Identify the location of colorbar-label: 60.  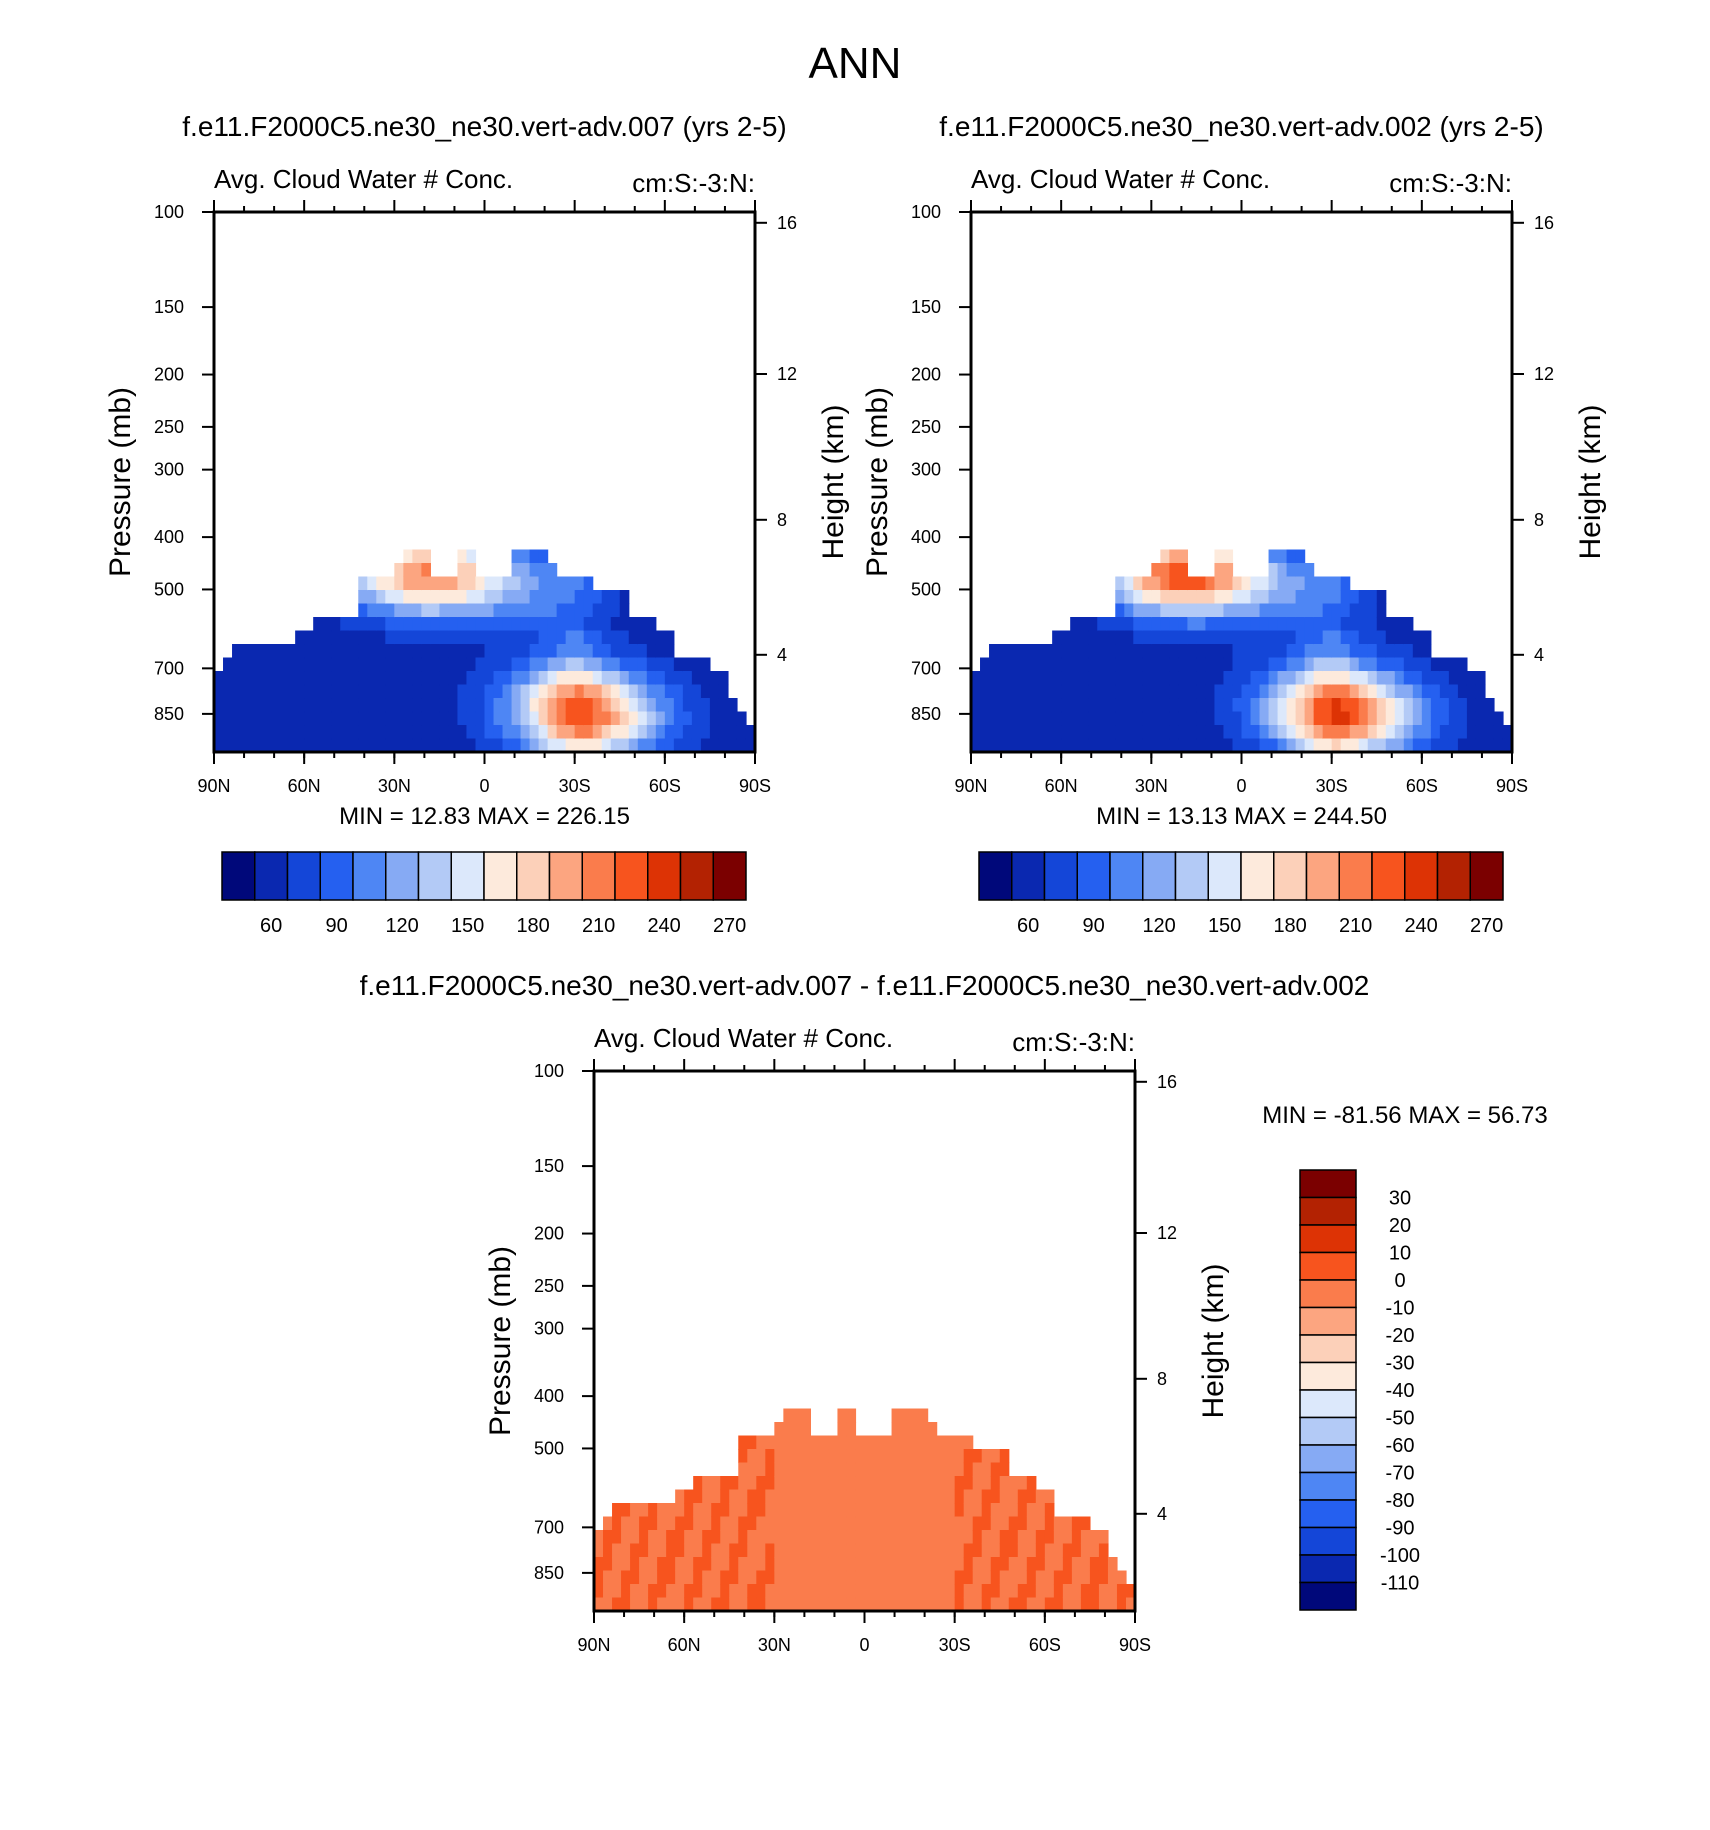
(1028, 926).